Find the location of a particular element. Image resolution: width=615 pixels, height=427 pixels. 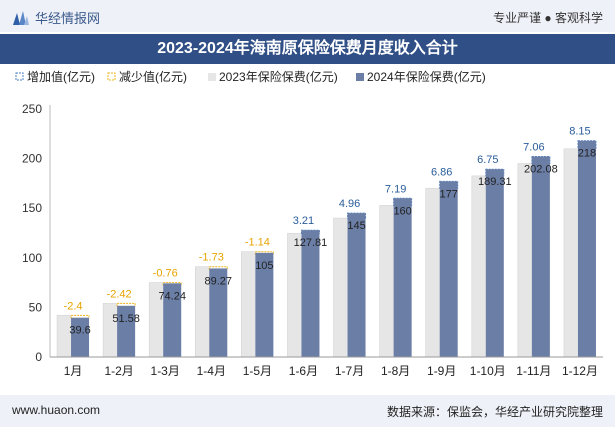

change-label: 8.15 is located at coordinates (579, 132).